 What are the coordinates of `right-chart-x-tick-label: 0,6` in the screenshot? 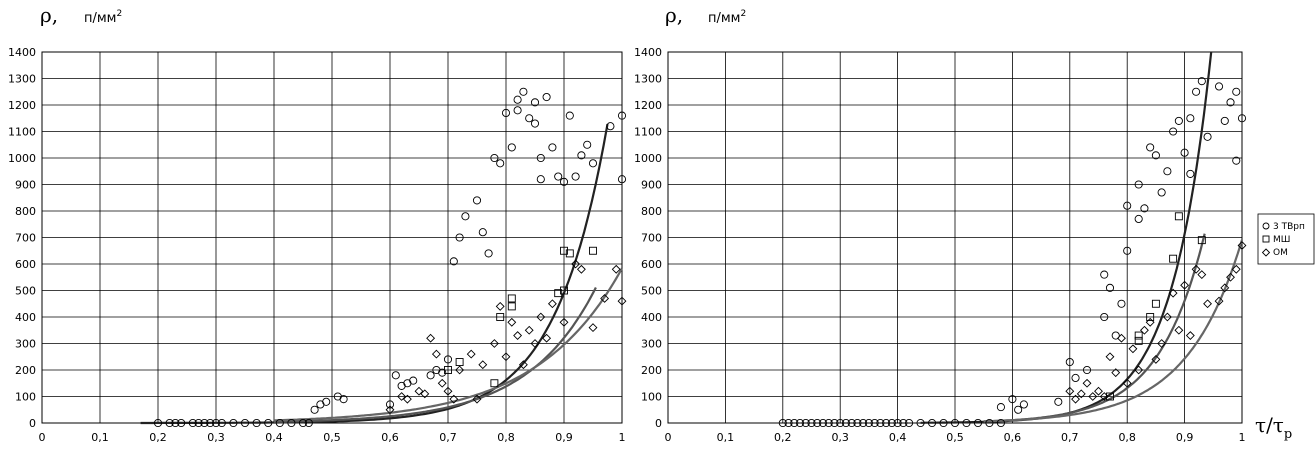 It's located at (1013, 437).